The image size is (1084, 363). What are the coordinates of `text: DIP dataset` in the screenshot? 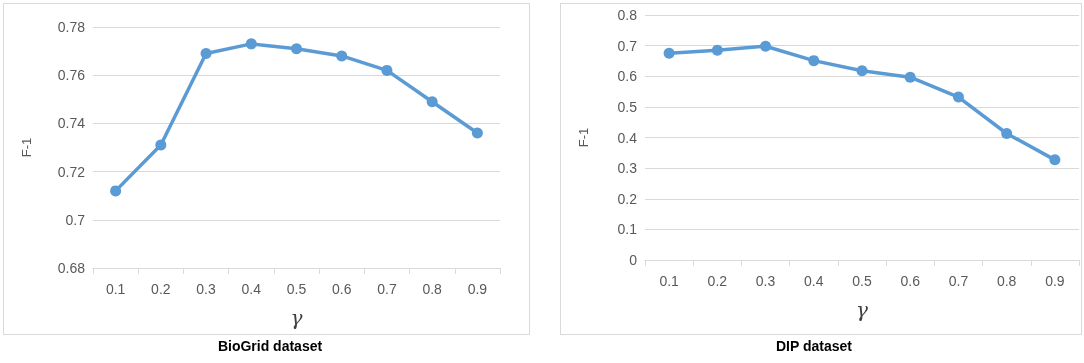 It's located at (814, 346).